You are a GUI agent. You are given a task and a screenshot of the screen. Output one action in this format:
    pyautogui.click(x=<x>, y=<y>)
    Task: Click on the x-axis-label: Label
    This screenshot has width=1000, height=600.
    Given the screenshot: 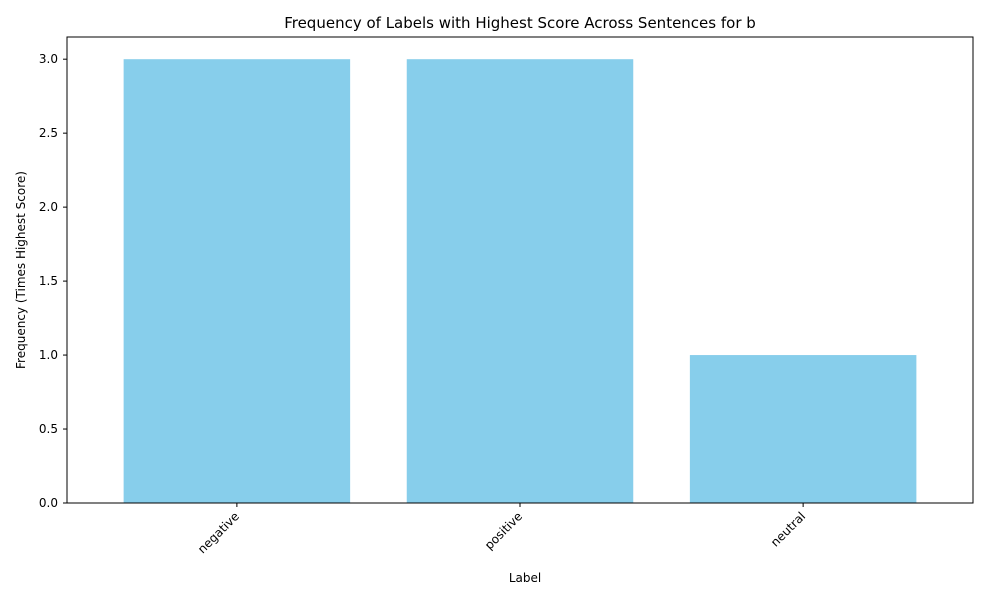 What is the action you would take?
    pyautogui.click(x=525, y=578)
    